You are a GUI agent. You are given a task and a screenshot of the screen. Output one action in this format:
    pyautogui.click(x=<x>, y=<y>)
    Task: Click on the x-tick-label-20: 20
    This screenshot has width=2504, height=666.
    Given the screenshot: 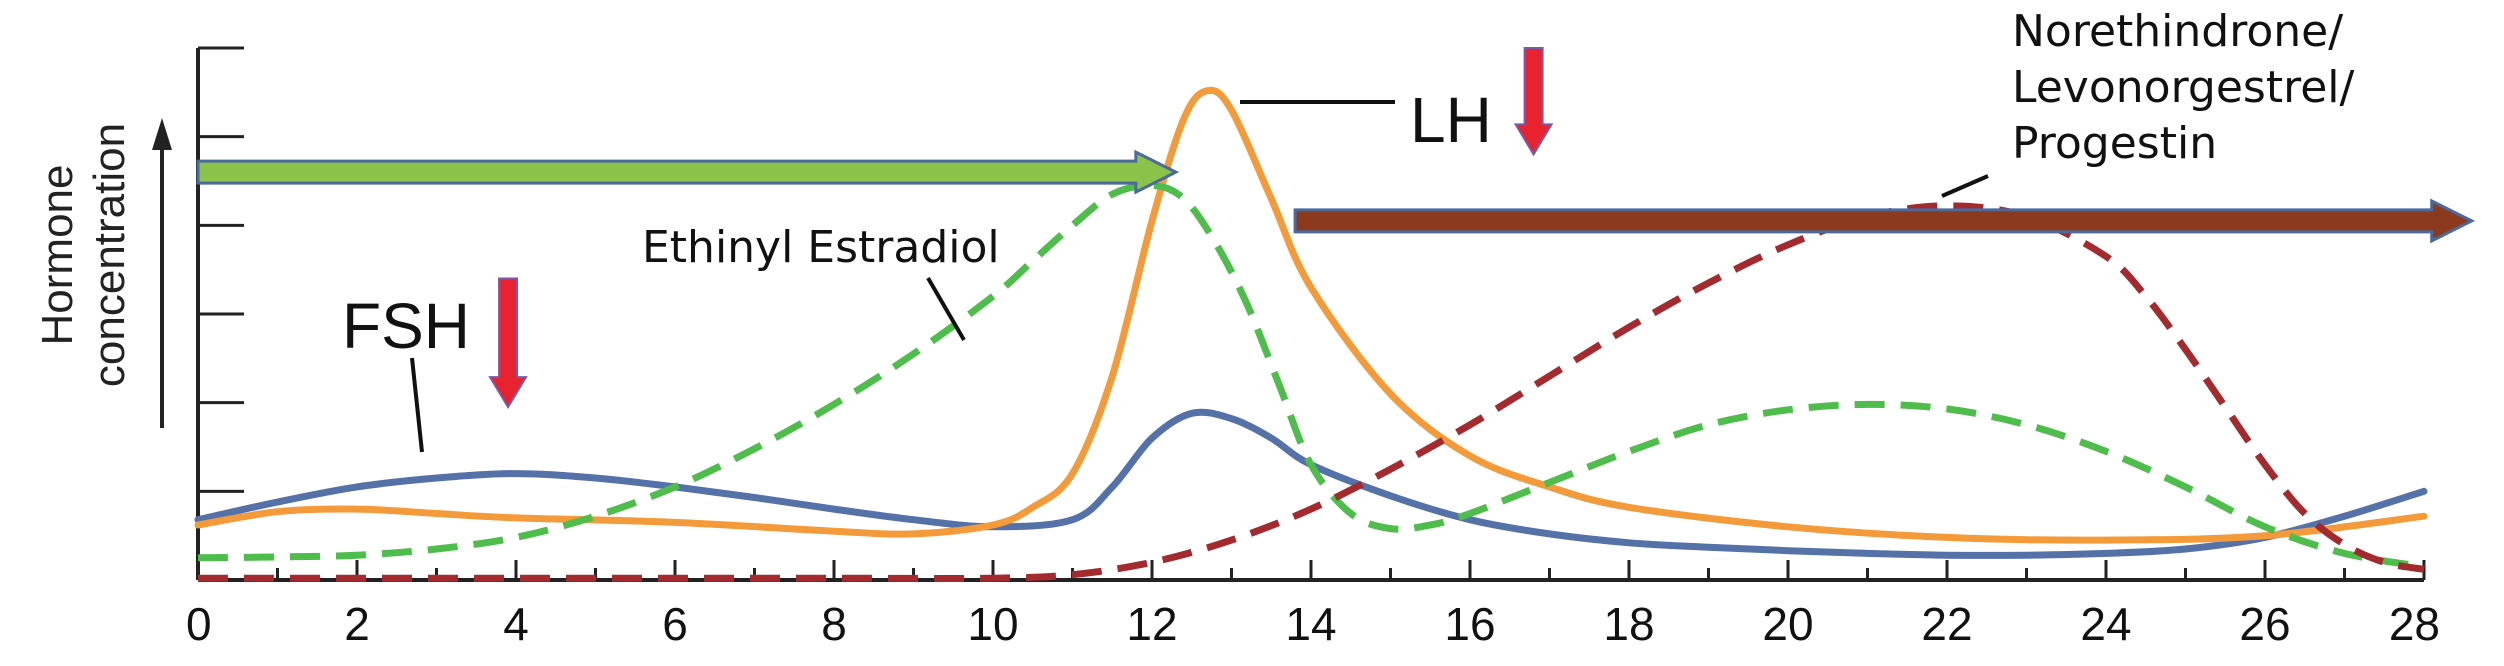 What is the action you would take?
    pyautogui.click(x=1787, y=624)
    